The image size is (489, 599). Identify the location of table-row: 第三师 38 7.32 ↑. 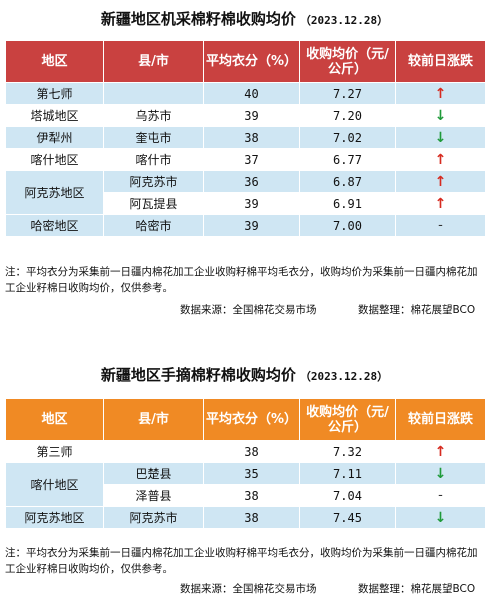
(245, 451).